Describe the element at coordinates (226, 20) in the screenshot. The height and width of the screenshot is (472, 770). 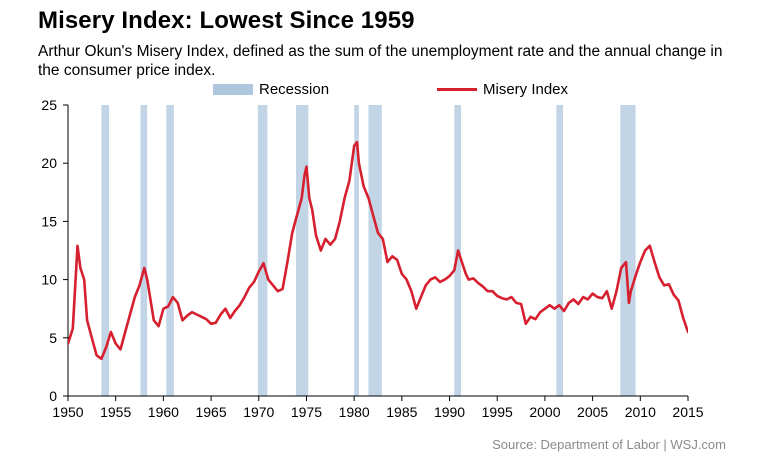
I see `chart-title: Misery Index: Lowest Since 1959` at that location.